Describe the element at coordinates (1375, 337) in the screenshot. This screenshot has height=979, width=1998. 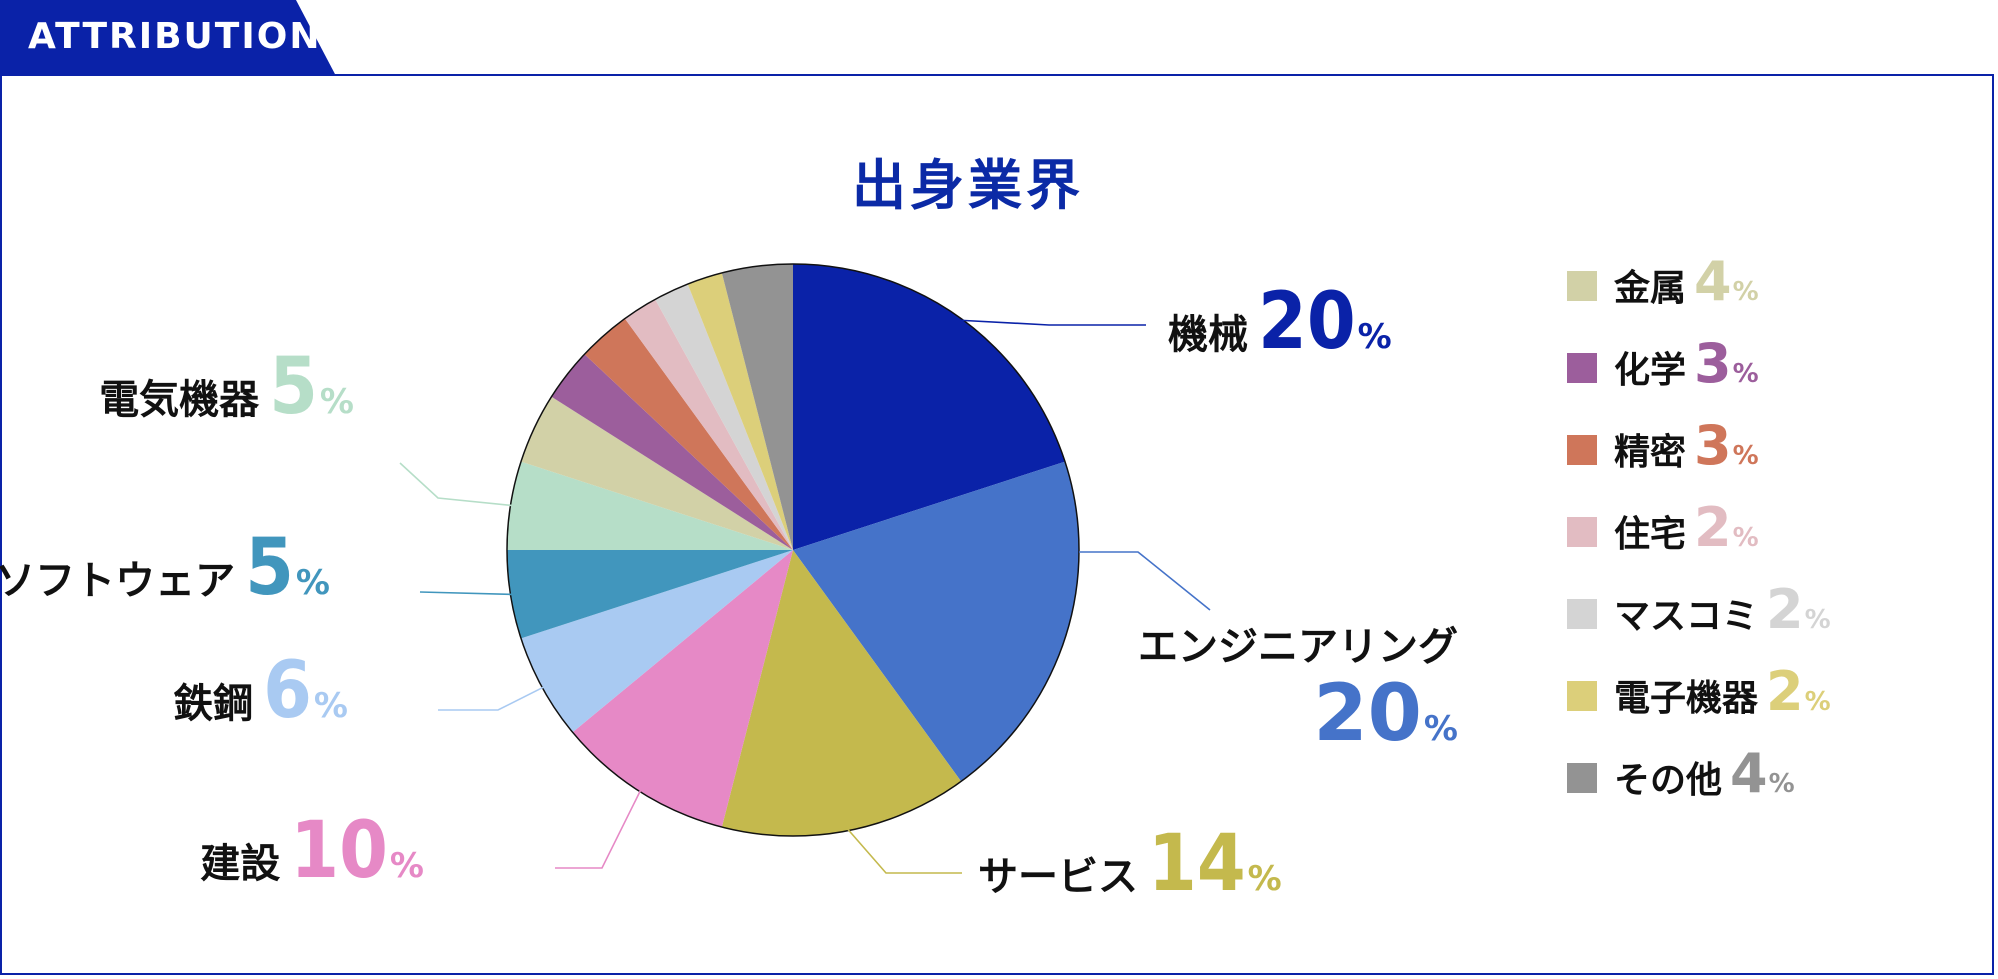
I see `callout-0-unit: %` at that location.